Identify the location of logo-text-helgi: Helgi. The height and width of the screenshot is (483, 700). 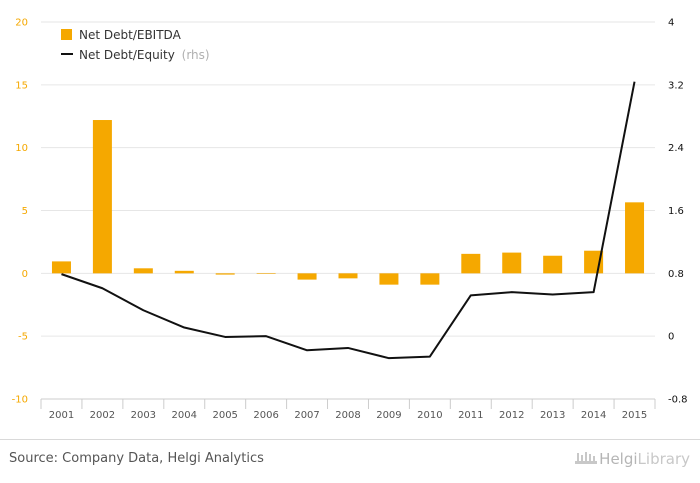
(618, 459).